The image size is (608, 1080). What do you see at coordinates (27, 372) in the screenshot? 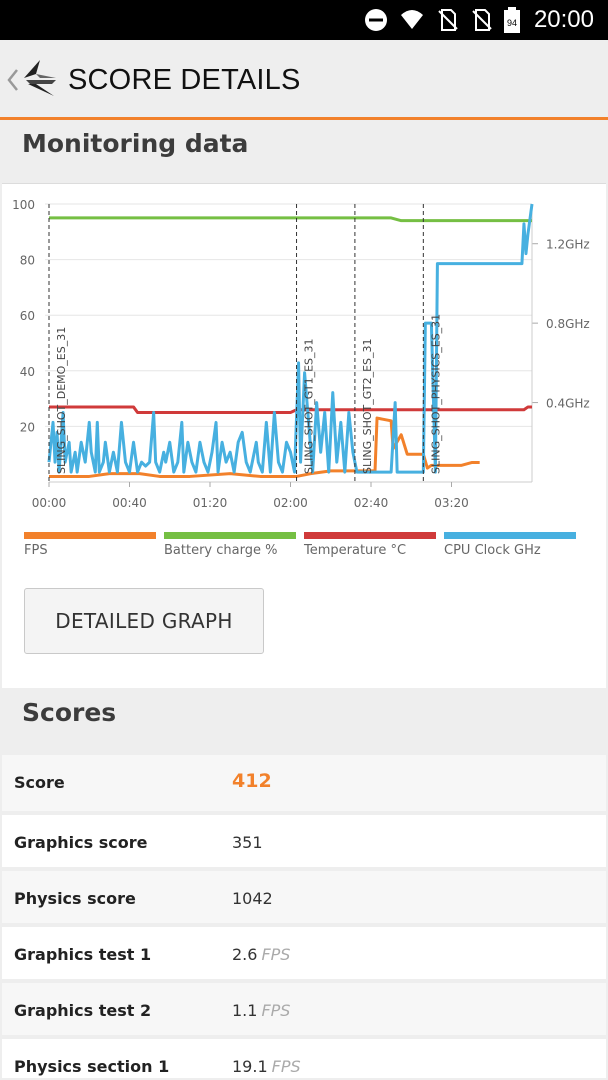
I see `y-tick-label: 40` at bounding box center [27, 372].